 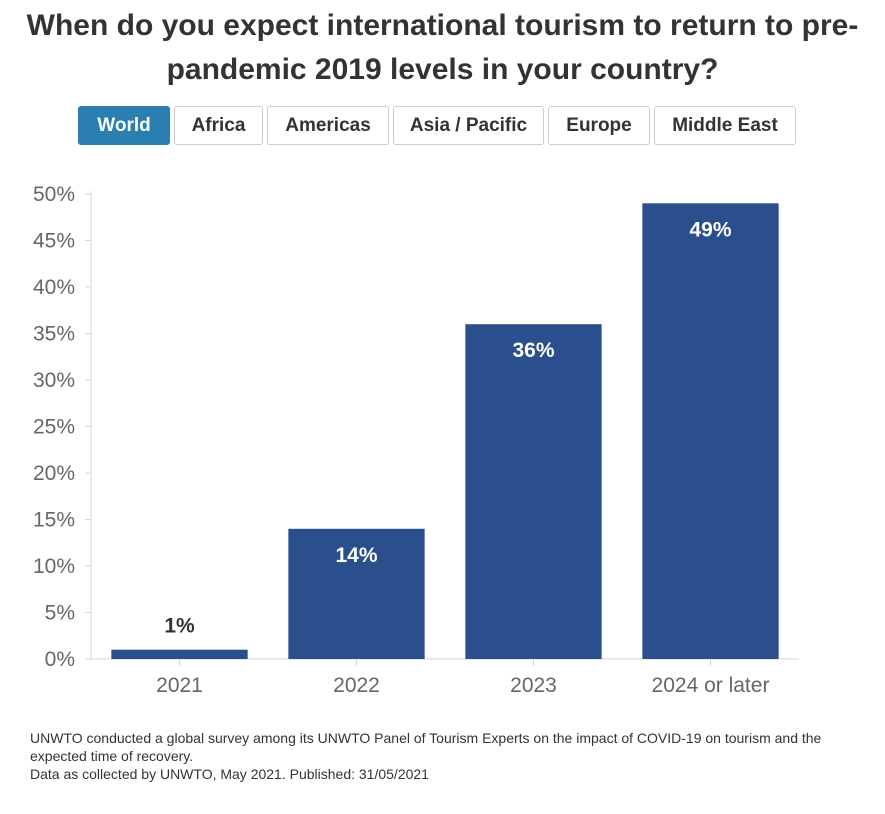 What do you see at coordinates (356, 555) in the screenshot?
I see `bar-value-label: 14%` at bounding box center [356, 555].